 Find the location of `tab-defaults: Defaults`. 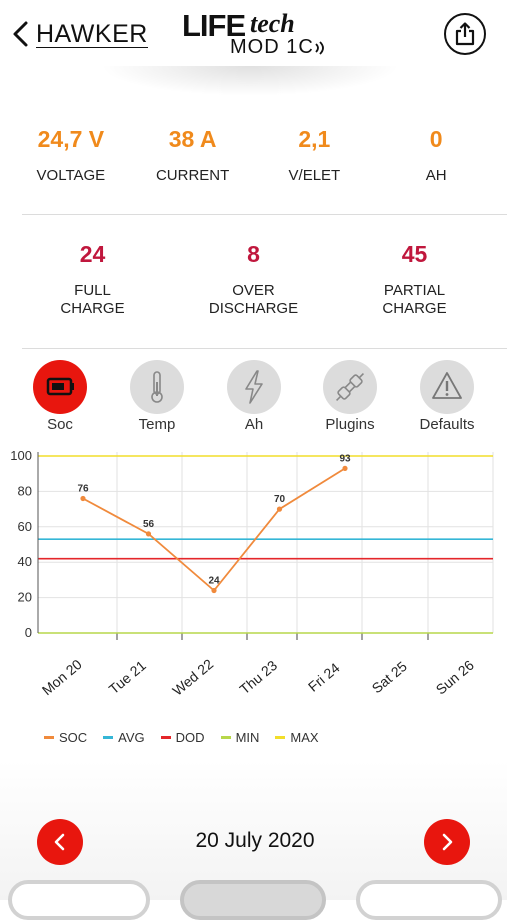

tab-defaults: Defaults is located at coordinates (447, 396).